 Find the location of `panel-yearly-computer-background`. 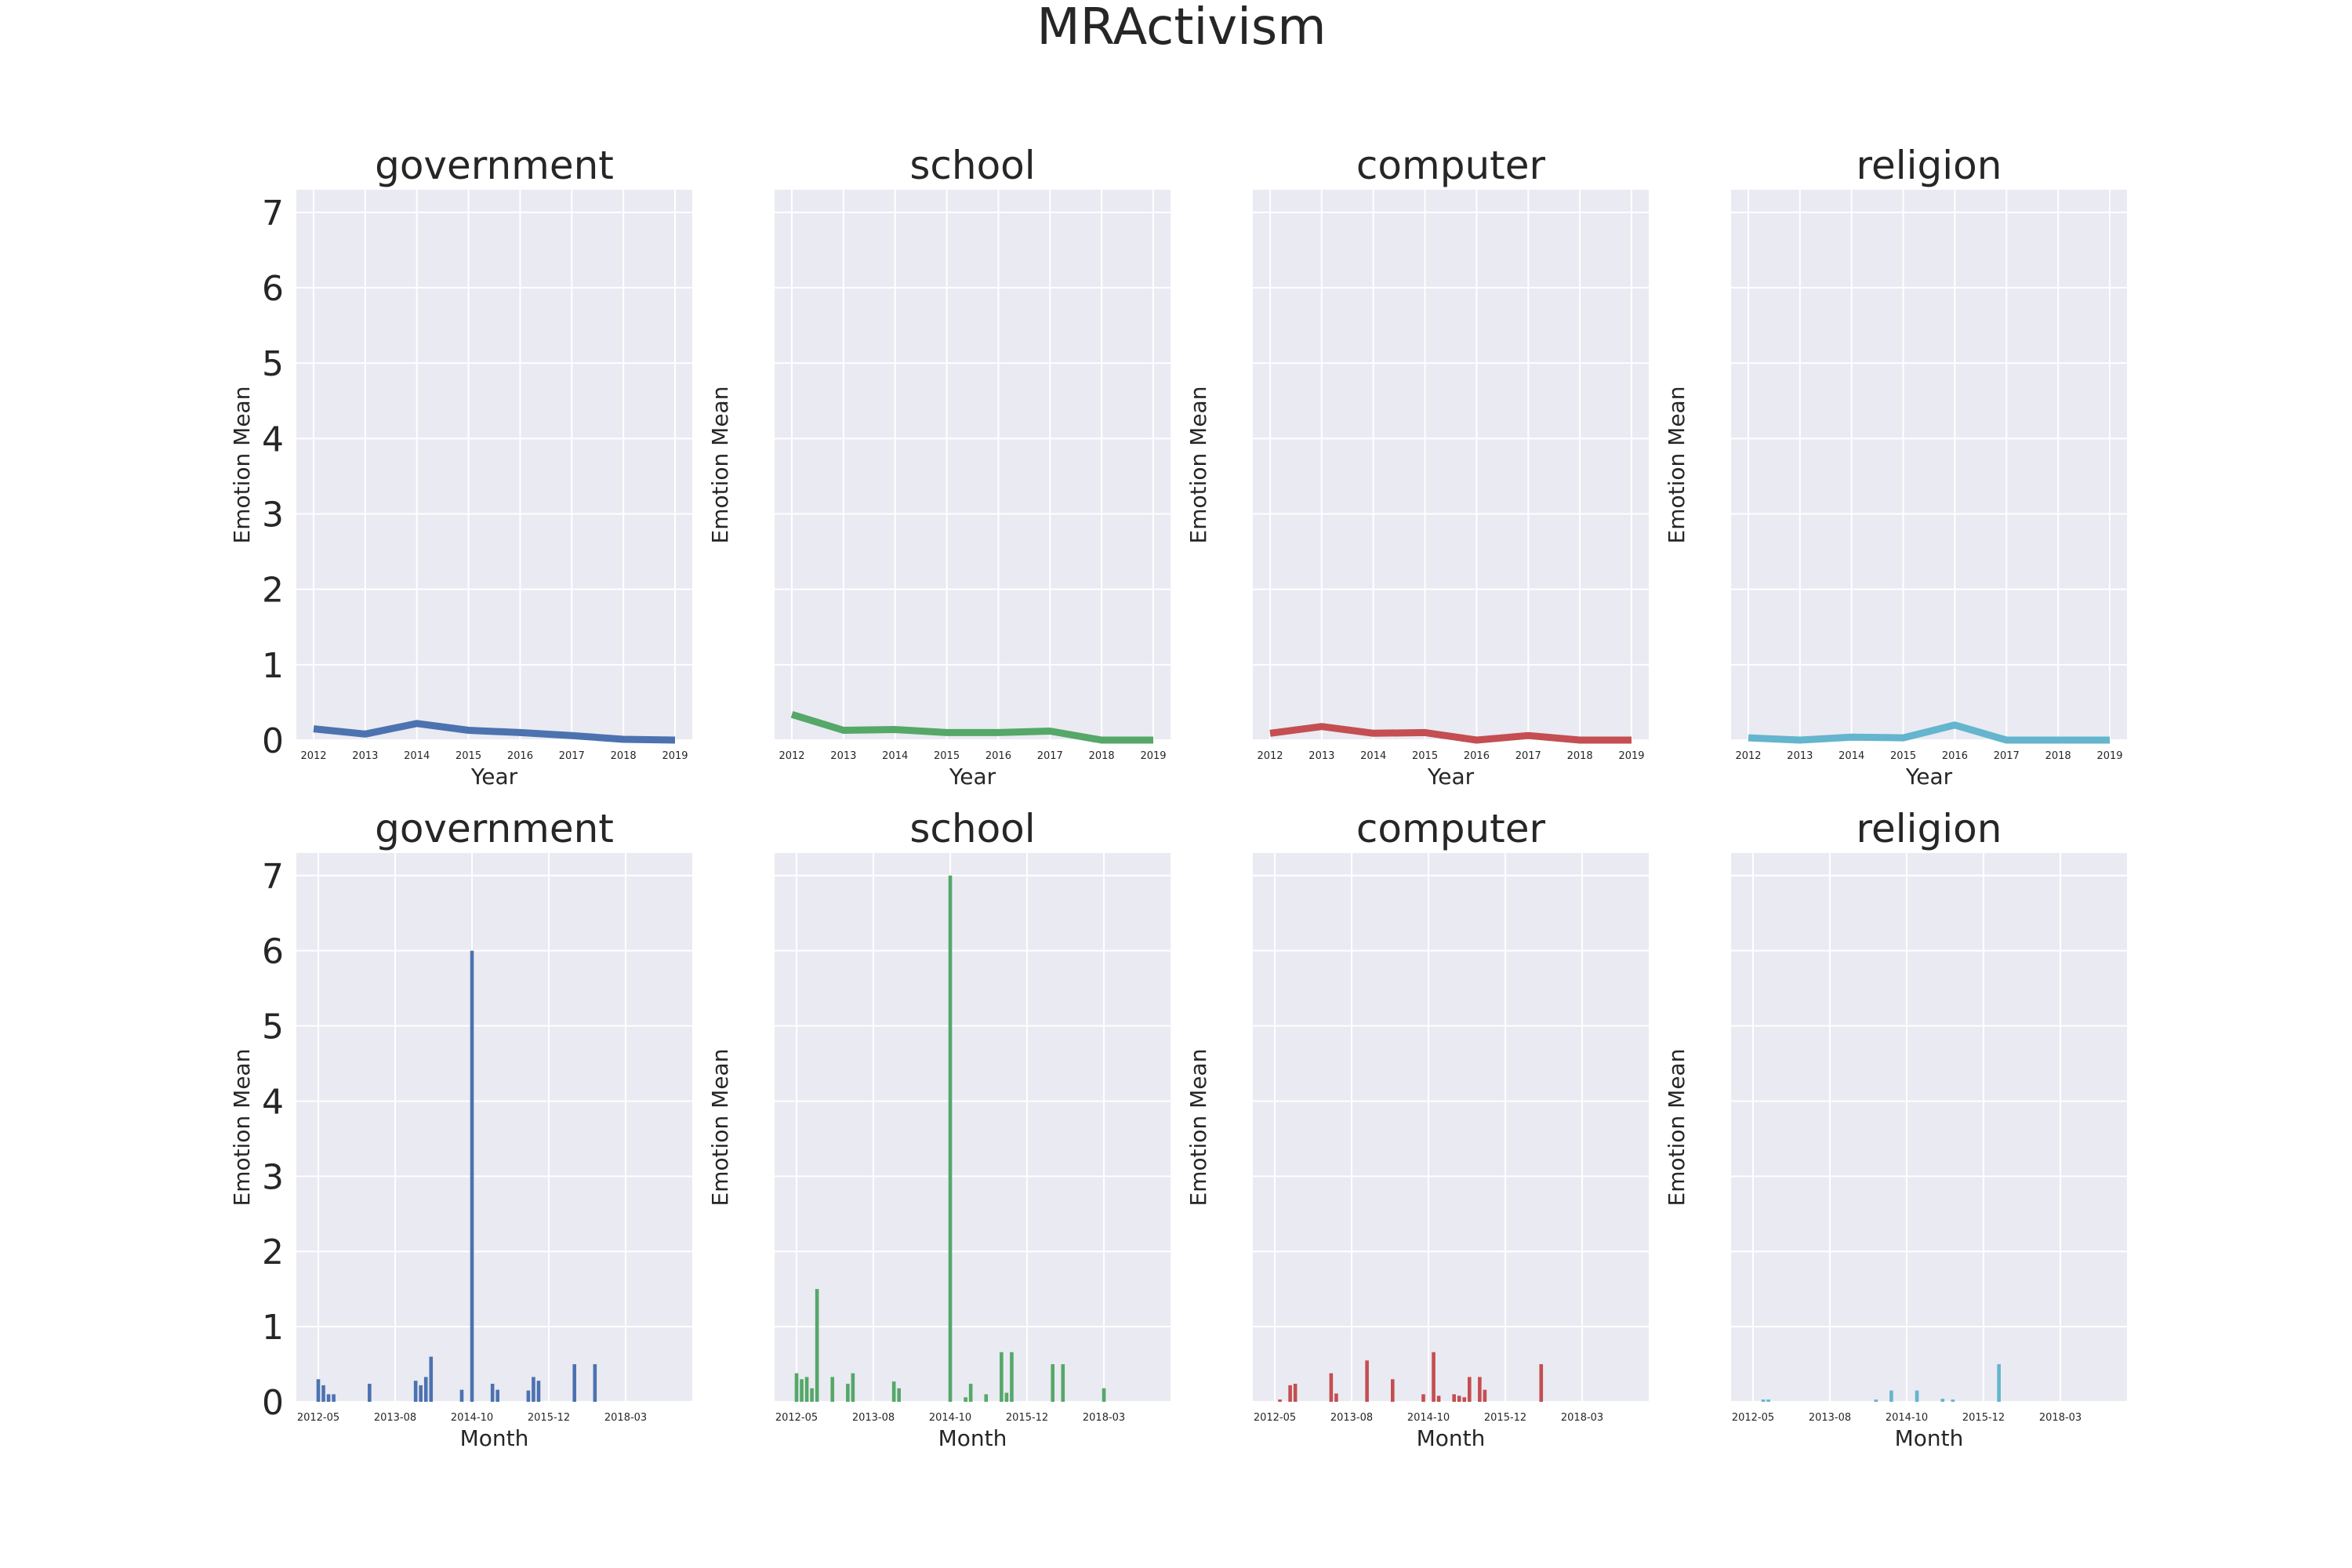

panel-yearly-computer-background is located at coordinates (1451, 465).